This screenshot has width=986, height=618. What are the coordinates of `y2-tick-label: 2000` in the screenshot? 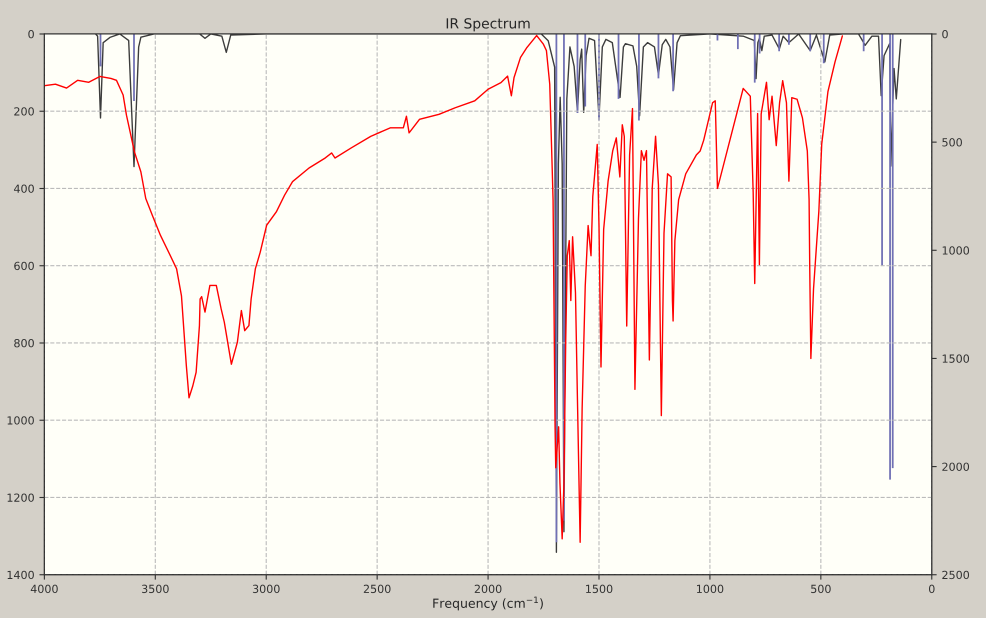 It's located at (956, 466).